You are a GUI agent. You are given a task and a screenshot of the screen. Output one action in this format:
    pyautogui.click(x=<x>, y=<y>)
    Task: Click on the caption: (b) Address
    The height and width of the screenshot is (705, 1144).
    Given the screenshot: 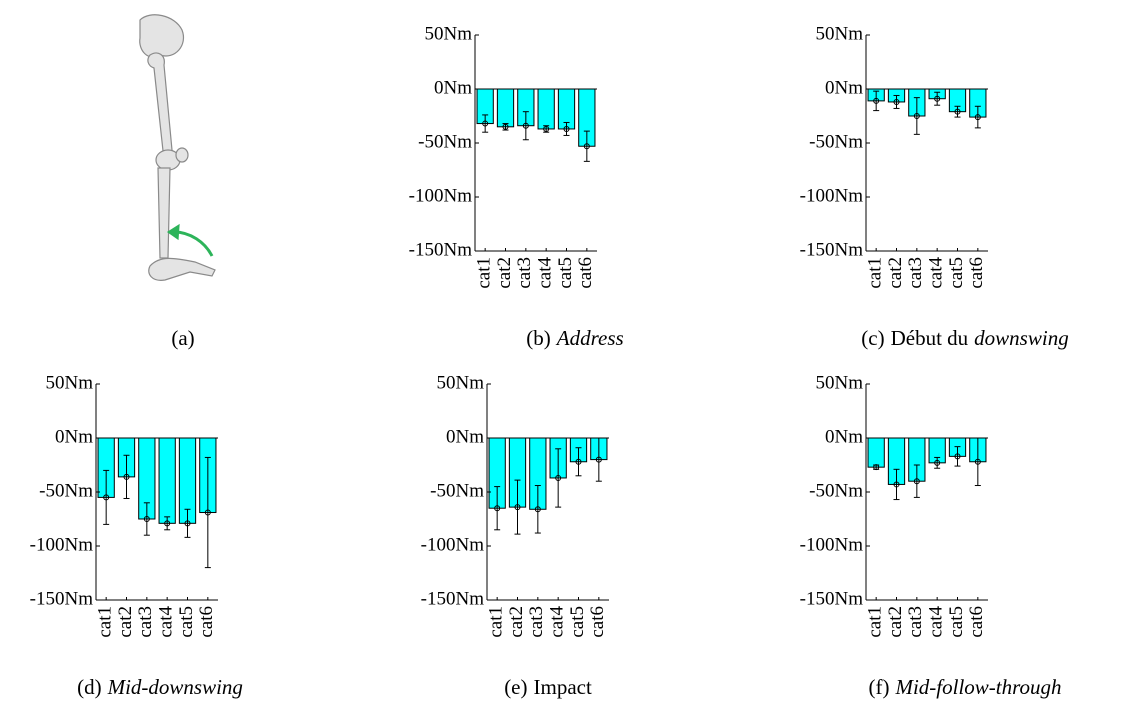 What is the action you would take?
    pyautogui.click(x=574, y=338)
    